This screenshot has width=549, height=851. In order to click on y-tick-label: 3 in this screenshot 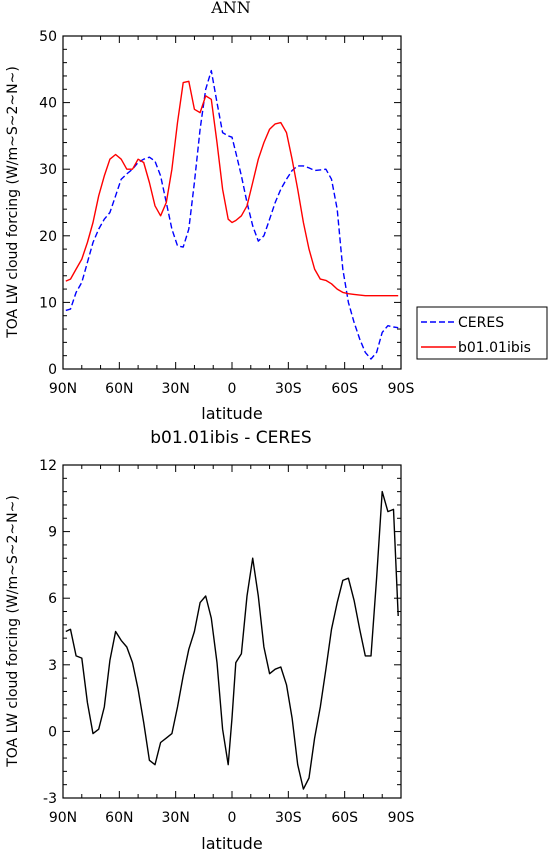, I will do `click(52, 666)`.